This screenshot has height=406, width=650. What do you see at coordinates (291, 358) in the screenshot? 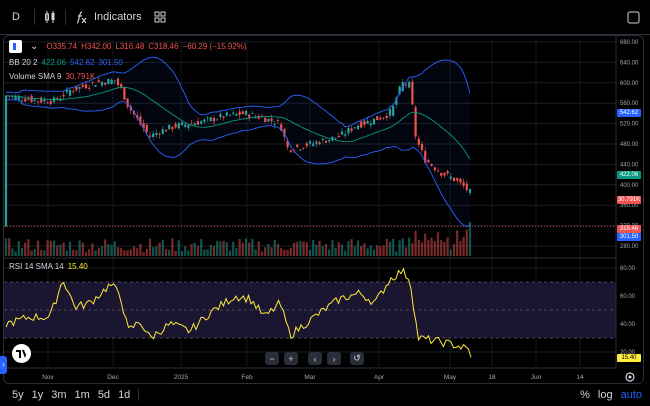
I see `zoom-in-button: +` at bounding box center [291, 358].